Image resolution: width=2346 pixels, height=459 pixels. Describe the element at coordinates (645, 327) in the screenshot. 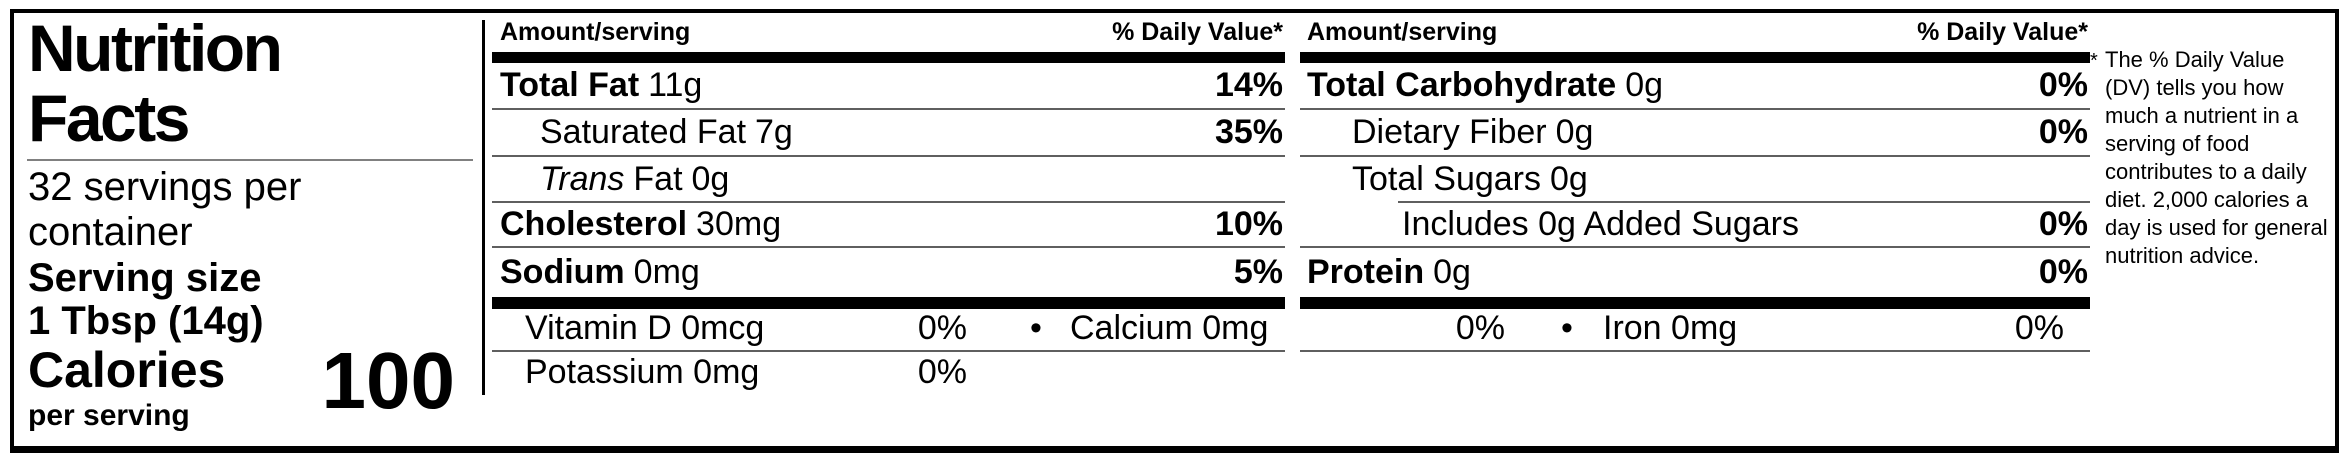

I see `micro-name: Vitamin D 0mcg` at that location.